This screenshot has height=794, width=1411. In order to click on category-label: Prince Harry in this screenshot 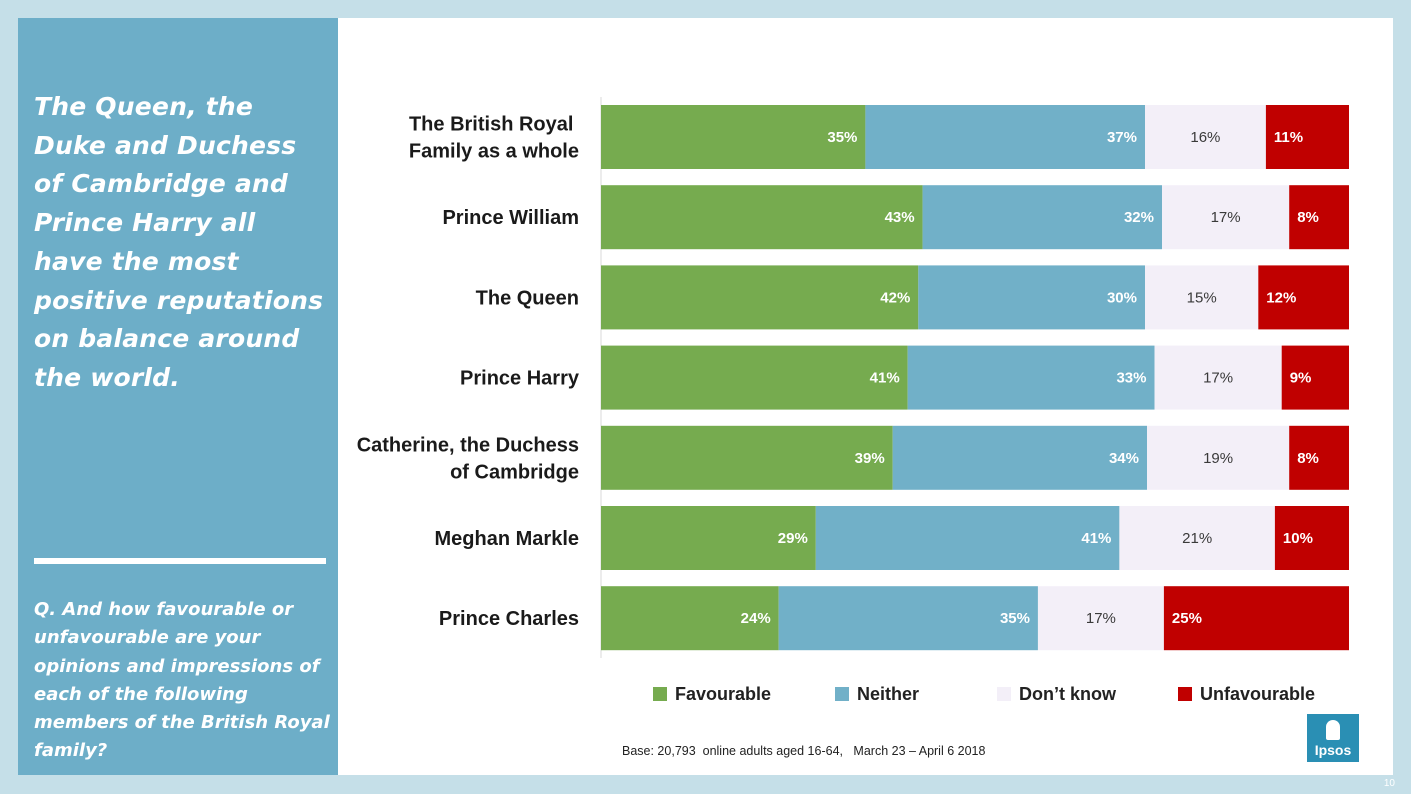, I will do `click(520, 379)`.